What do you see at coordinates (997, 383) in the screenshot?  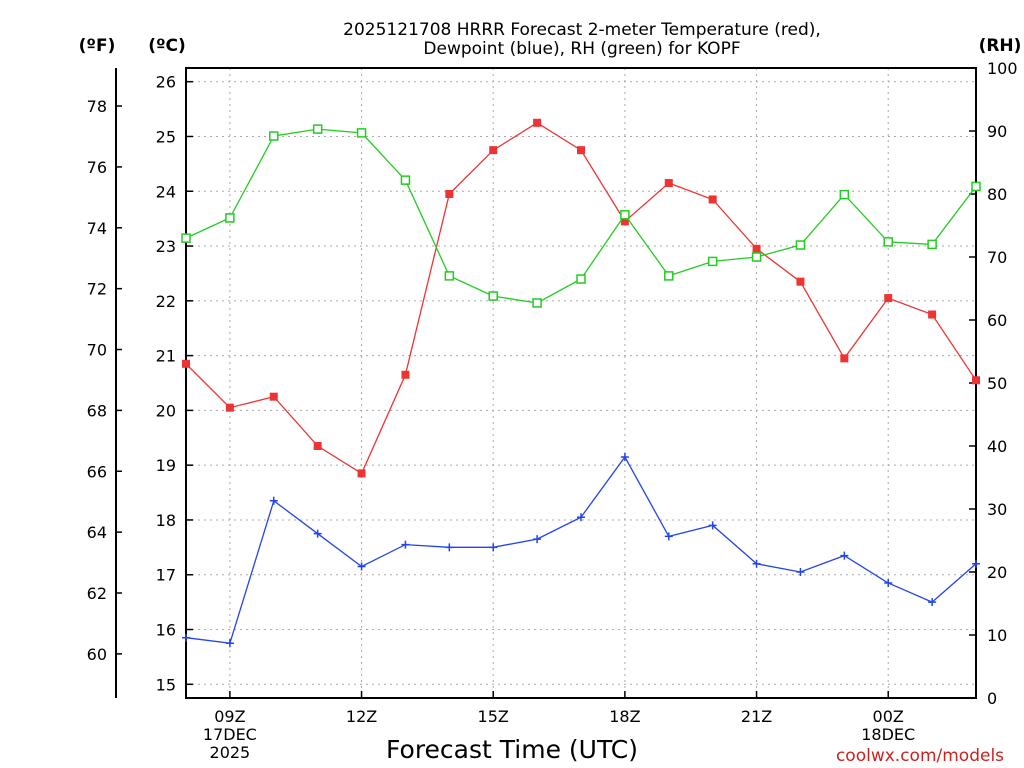 I see `rh-tick-label: 50` at bounding box center [997, 383].